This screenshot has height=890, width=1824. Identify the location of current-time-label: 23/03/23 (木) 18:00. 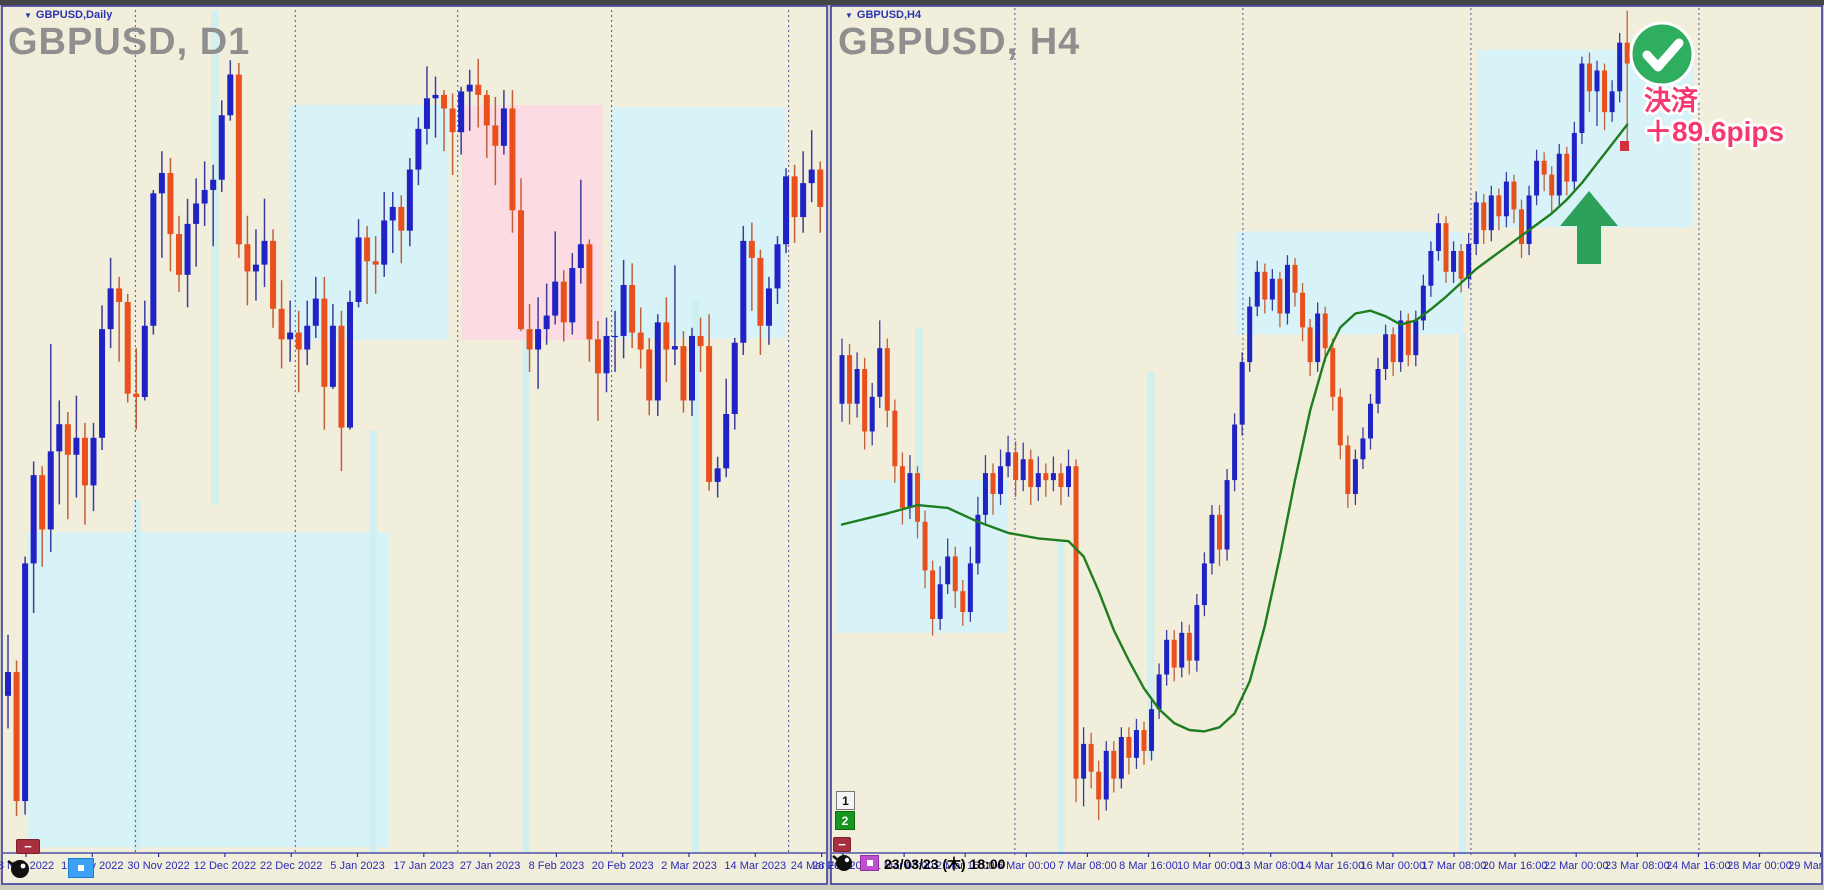
(945, 864).